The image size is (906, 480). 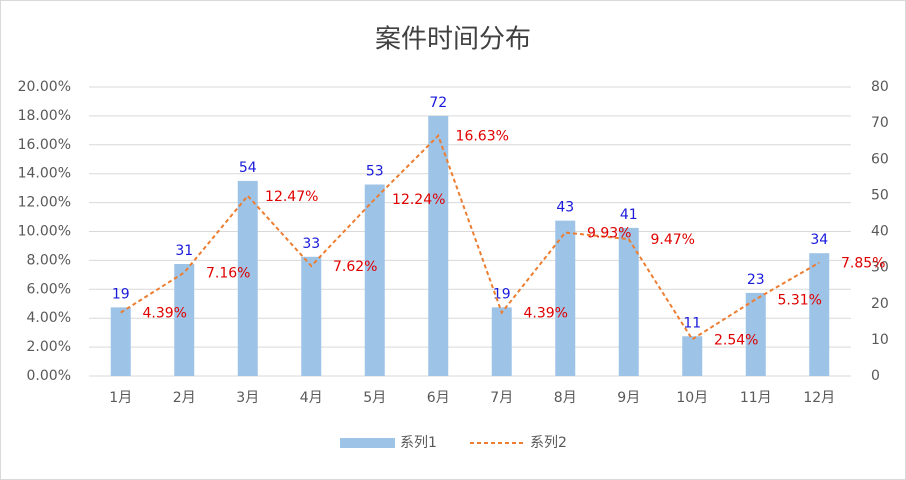 I want to click on y-tick-label: 8.00%, so click(x=49, y=260).